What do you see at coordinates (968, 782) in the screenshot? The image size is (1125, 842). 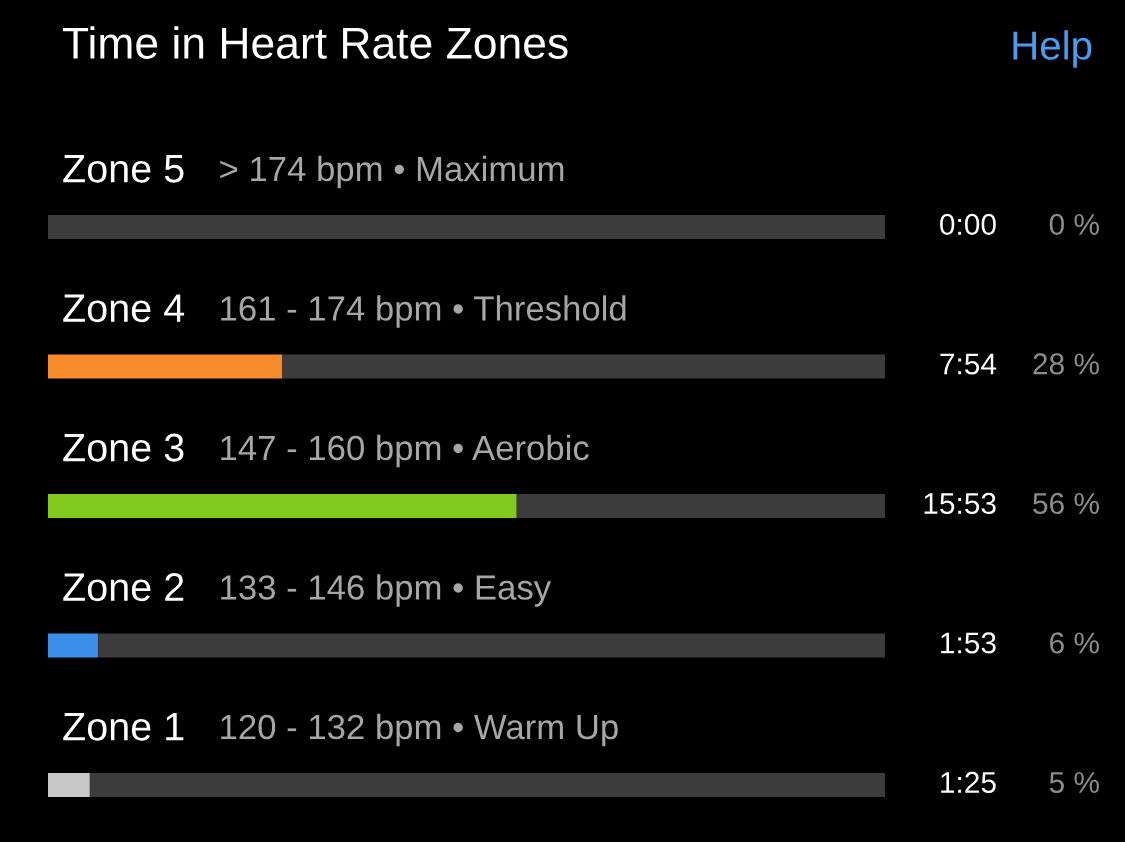 I see `text: 1:25` at bounding box center [968, 782].